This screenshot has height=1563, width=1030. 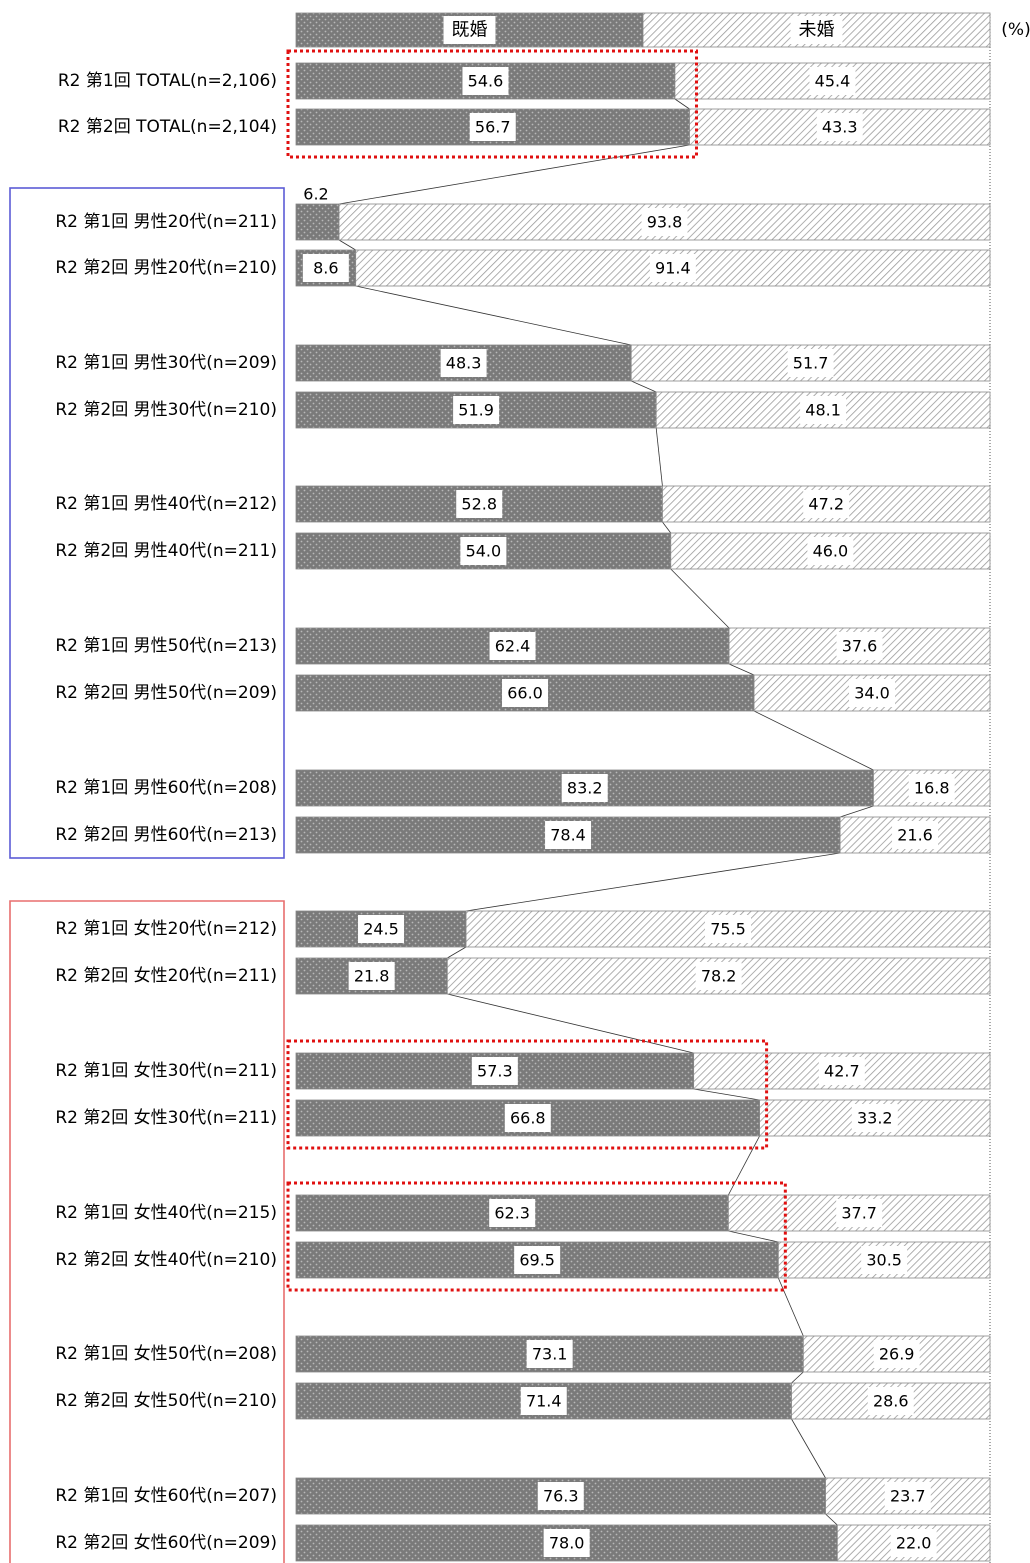 I want to click on category-label: R2 第2回 TOTAL(n=2,104), so click(x=167, y=127).